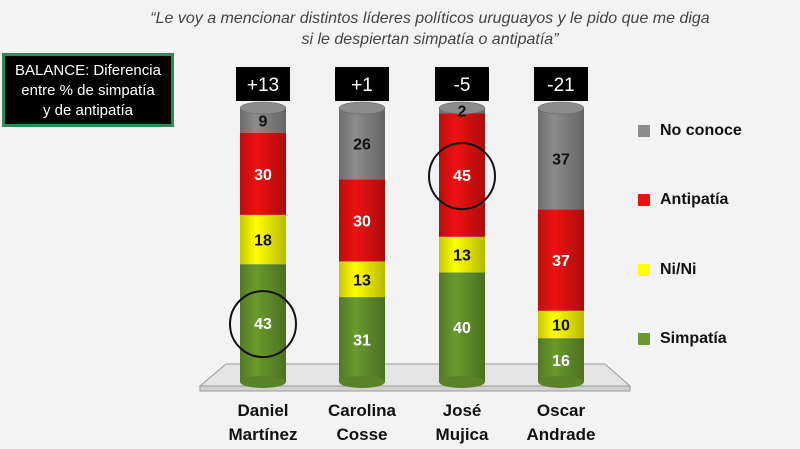  I want to click on legend-item-simpata: Simpatía, so click(718, 340).